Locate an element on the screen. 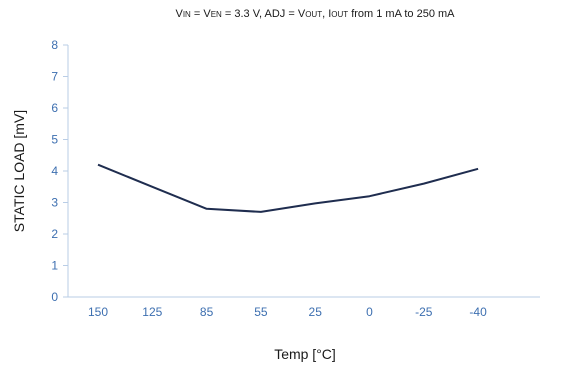 Image resolution: width=562 pixels, height=369 pixels. x-tick-label: 25 is located at coordinates (316, 312).